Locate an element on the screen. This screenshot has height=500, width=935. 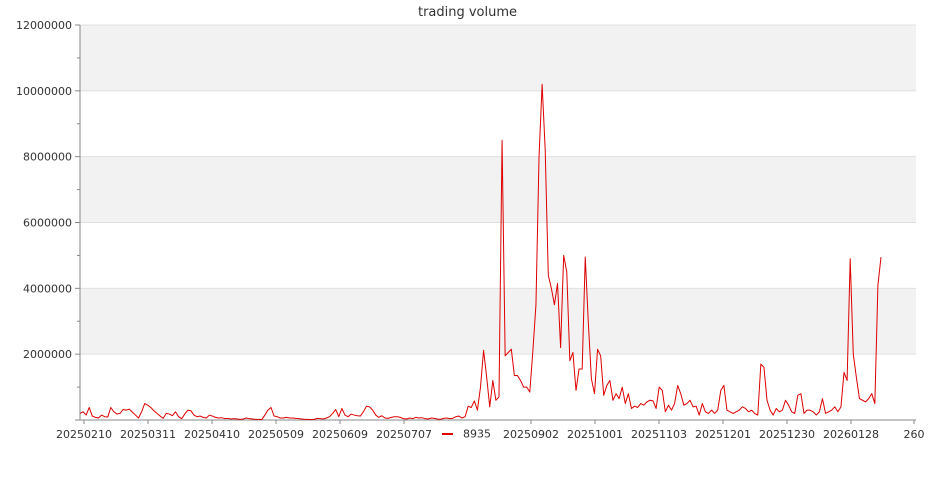
y-tick-label: 12000000 is located at coordinates (44, 25).